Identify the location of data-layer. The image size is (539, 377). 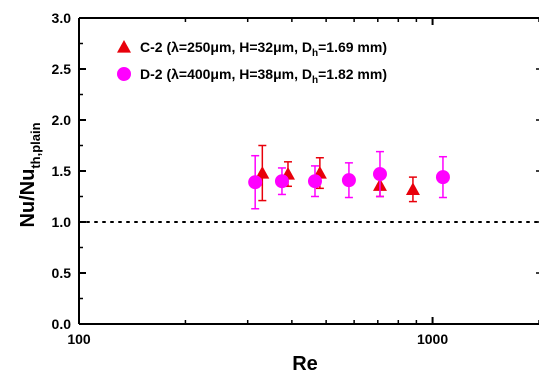
(349, 177).